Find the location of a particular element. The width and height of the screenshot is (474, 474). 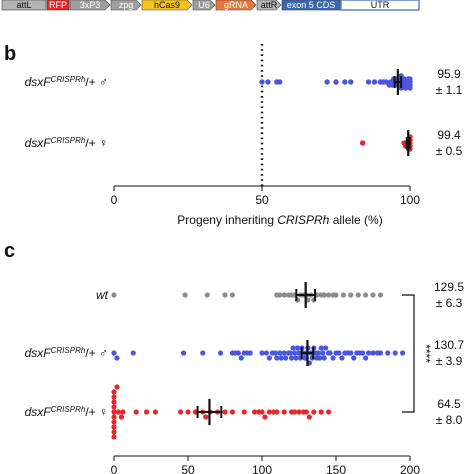

construct-segment-label: 3xP3 is located at coordinates (90, 5).